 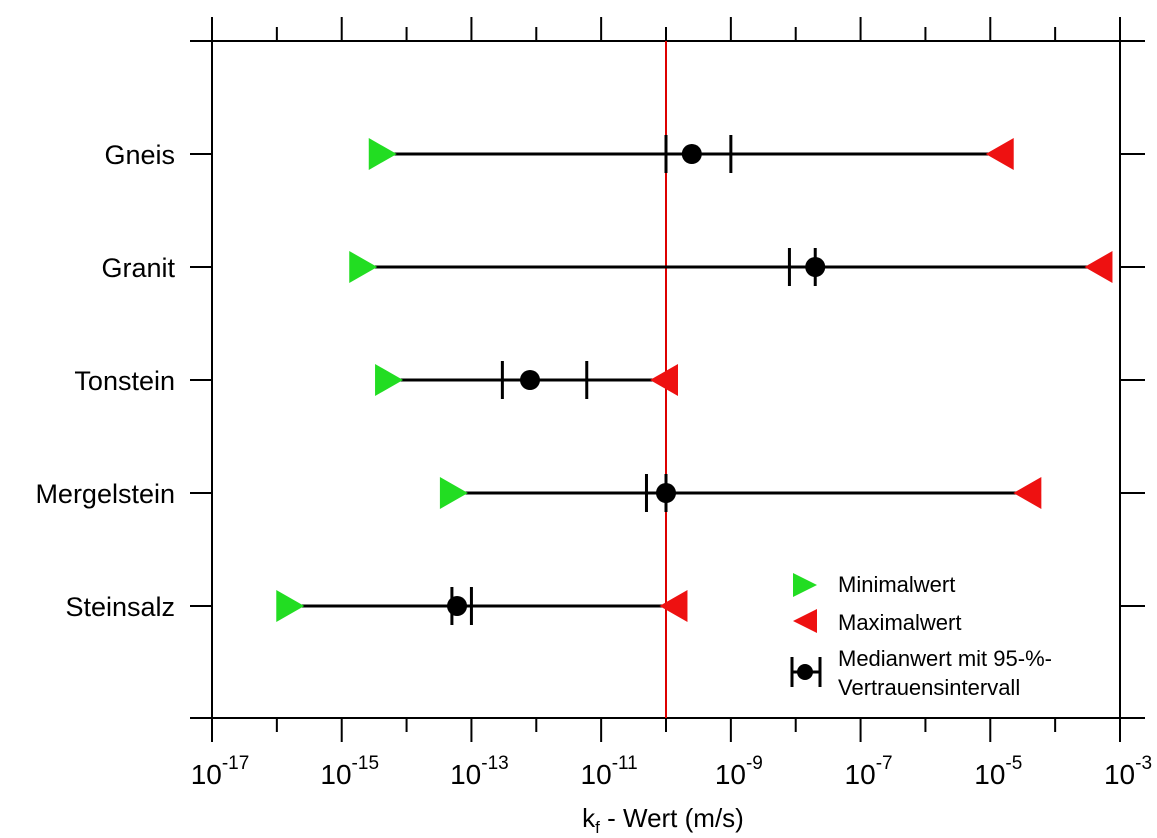 I want to click on x-tick-label: 10⁻¹³, so click(x=479, y=771).